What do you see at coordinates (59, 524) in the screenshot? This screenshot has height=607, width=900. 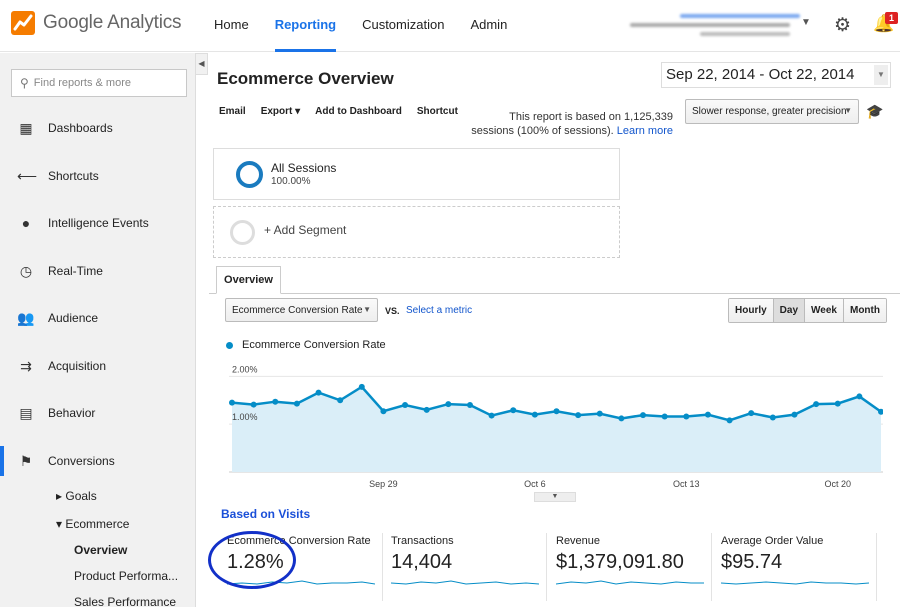 I see `collapse-caret-icon: ▾` at bounding box center [59, 524].